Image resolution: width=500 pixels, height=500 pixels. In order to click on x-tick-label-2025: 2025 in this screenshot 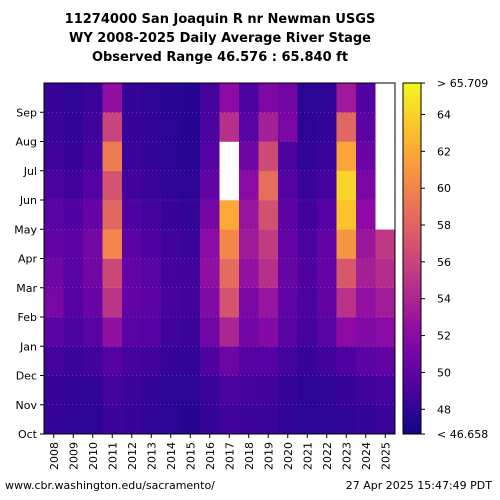, I will do `click(385, 456)`.